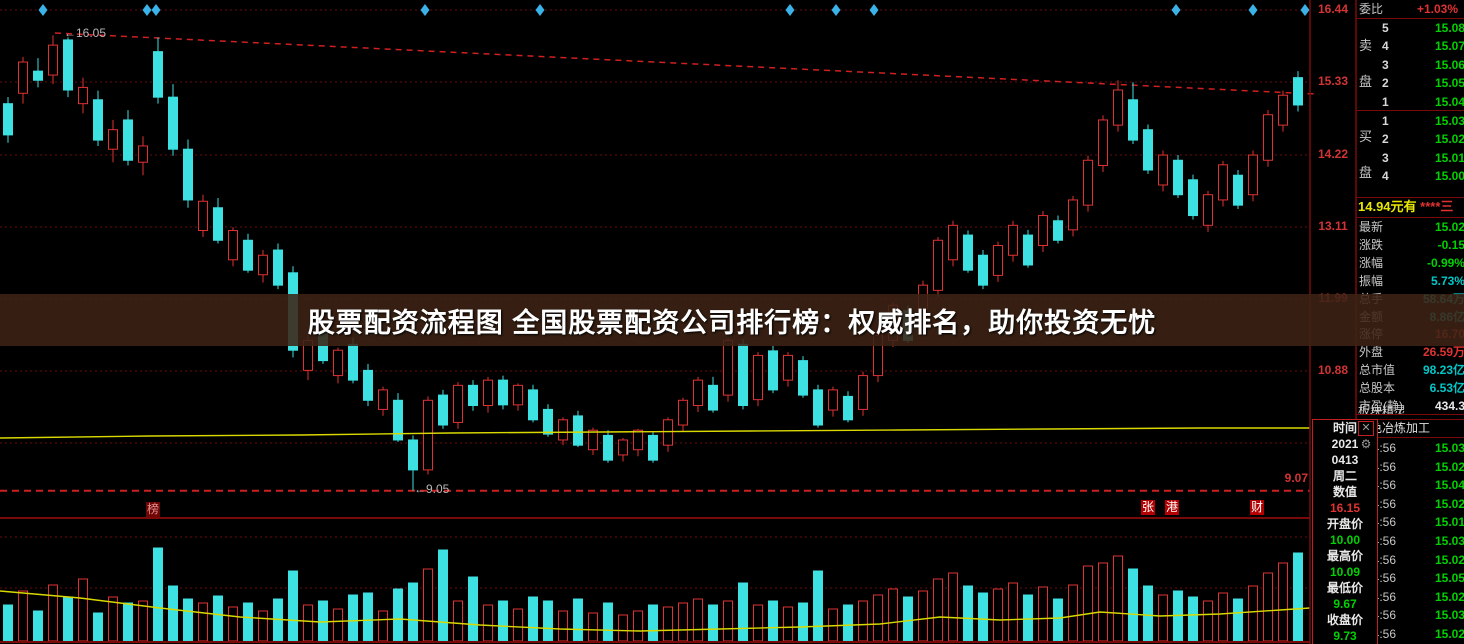 This screenshot has width=1464, height=644. Describe the element at coordinates (1449, 46) in the screenshot. I see `ask-price: 15.07` at that location.